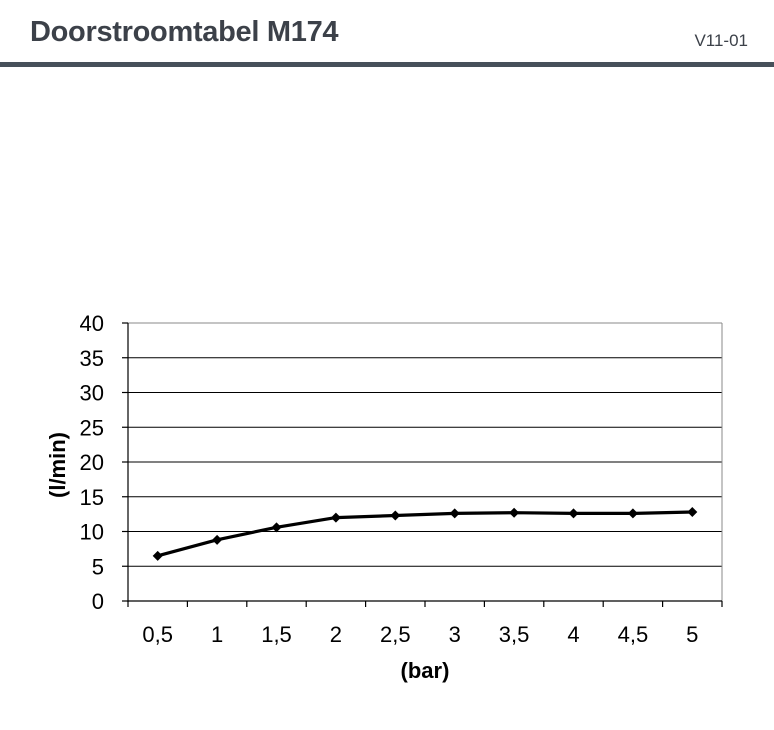  What do you see at coordinates (157, 634) in the screenshot?
I see `x-tick-label: 0,5` at bounding box center [157, 634].